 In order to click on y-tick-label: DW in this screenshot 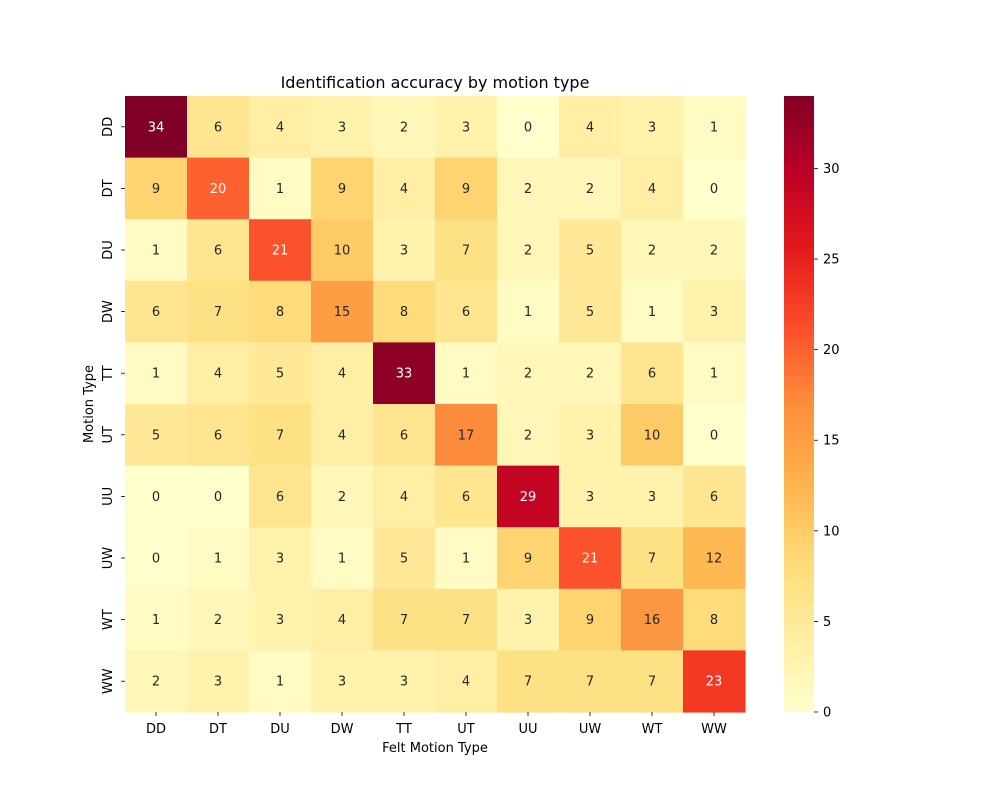, I will do `click(108, 311)`.